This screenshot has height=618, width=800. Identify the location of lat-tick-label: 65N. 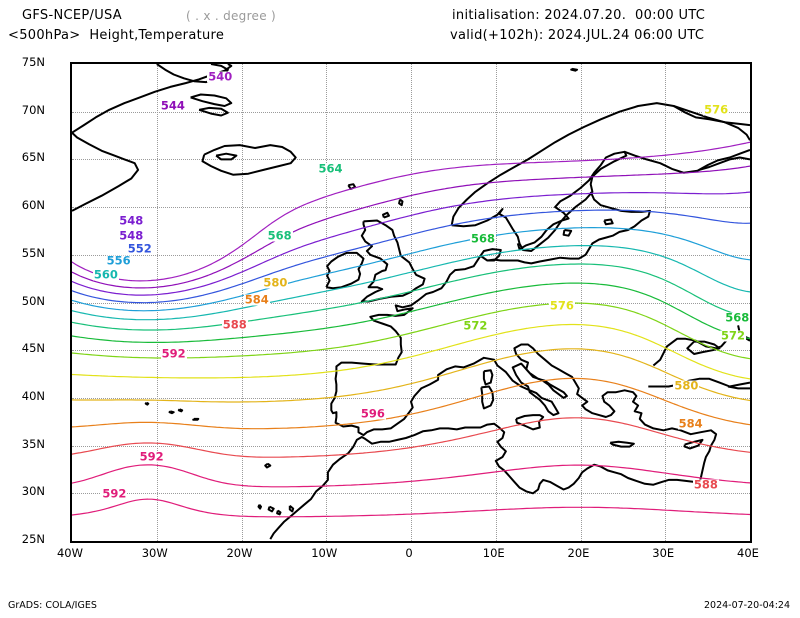
(33, 157).